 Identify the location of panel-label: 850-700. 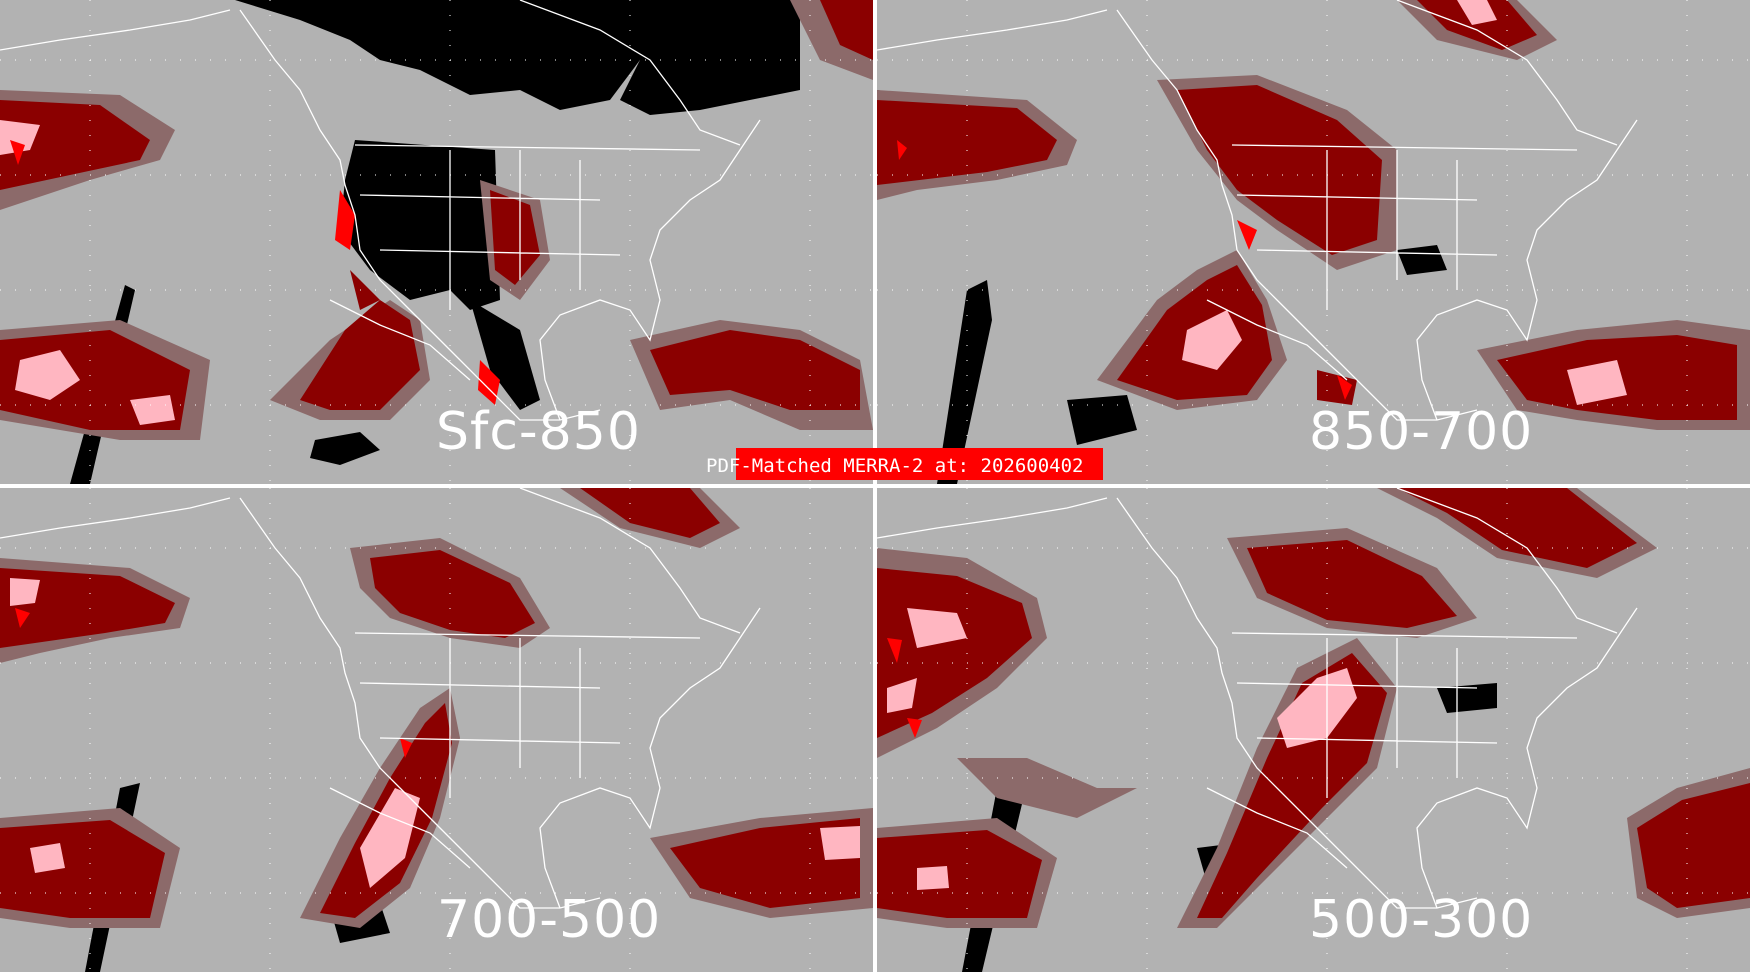
(1421, 432).